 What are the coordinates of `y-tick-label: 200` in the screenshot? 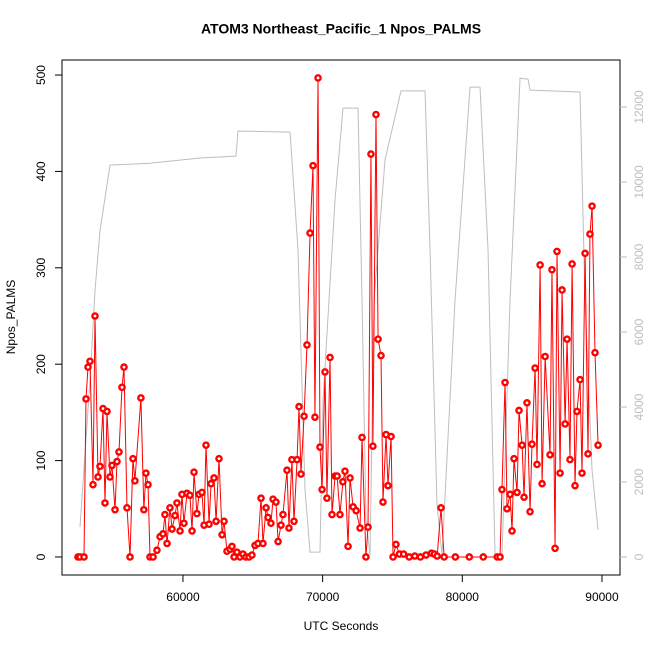 It's located at (41, 364).